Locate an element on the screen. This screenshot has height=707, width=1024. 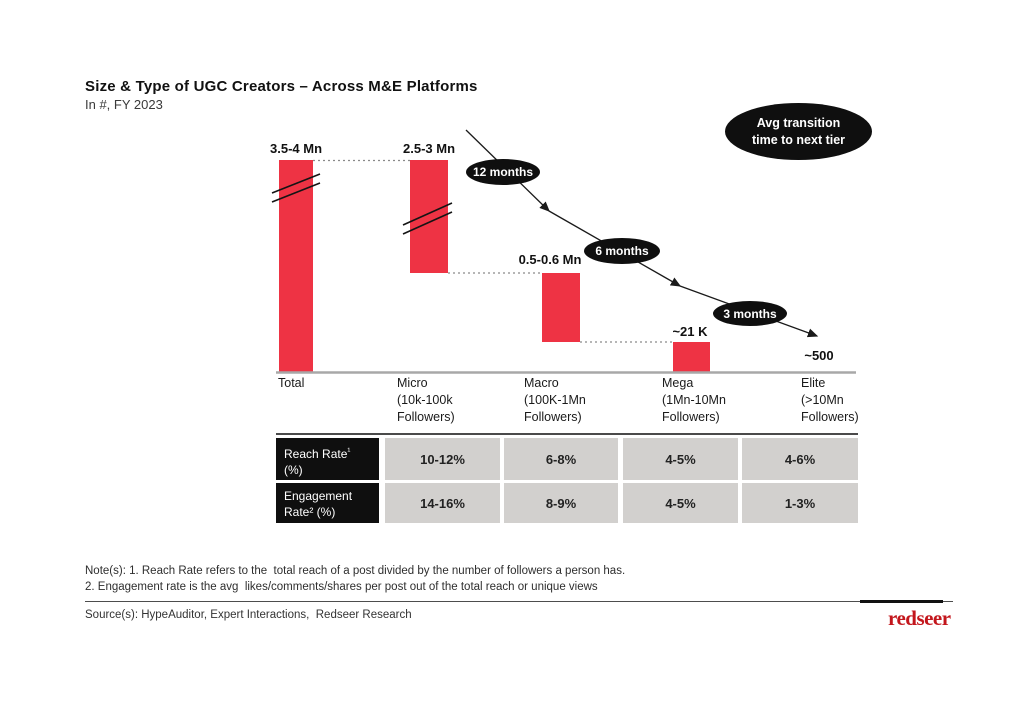
transition-bubble-6-months: 6 months is located at coordinates (622, 251).